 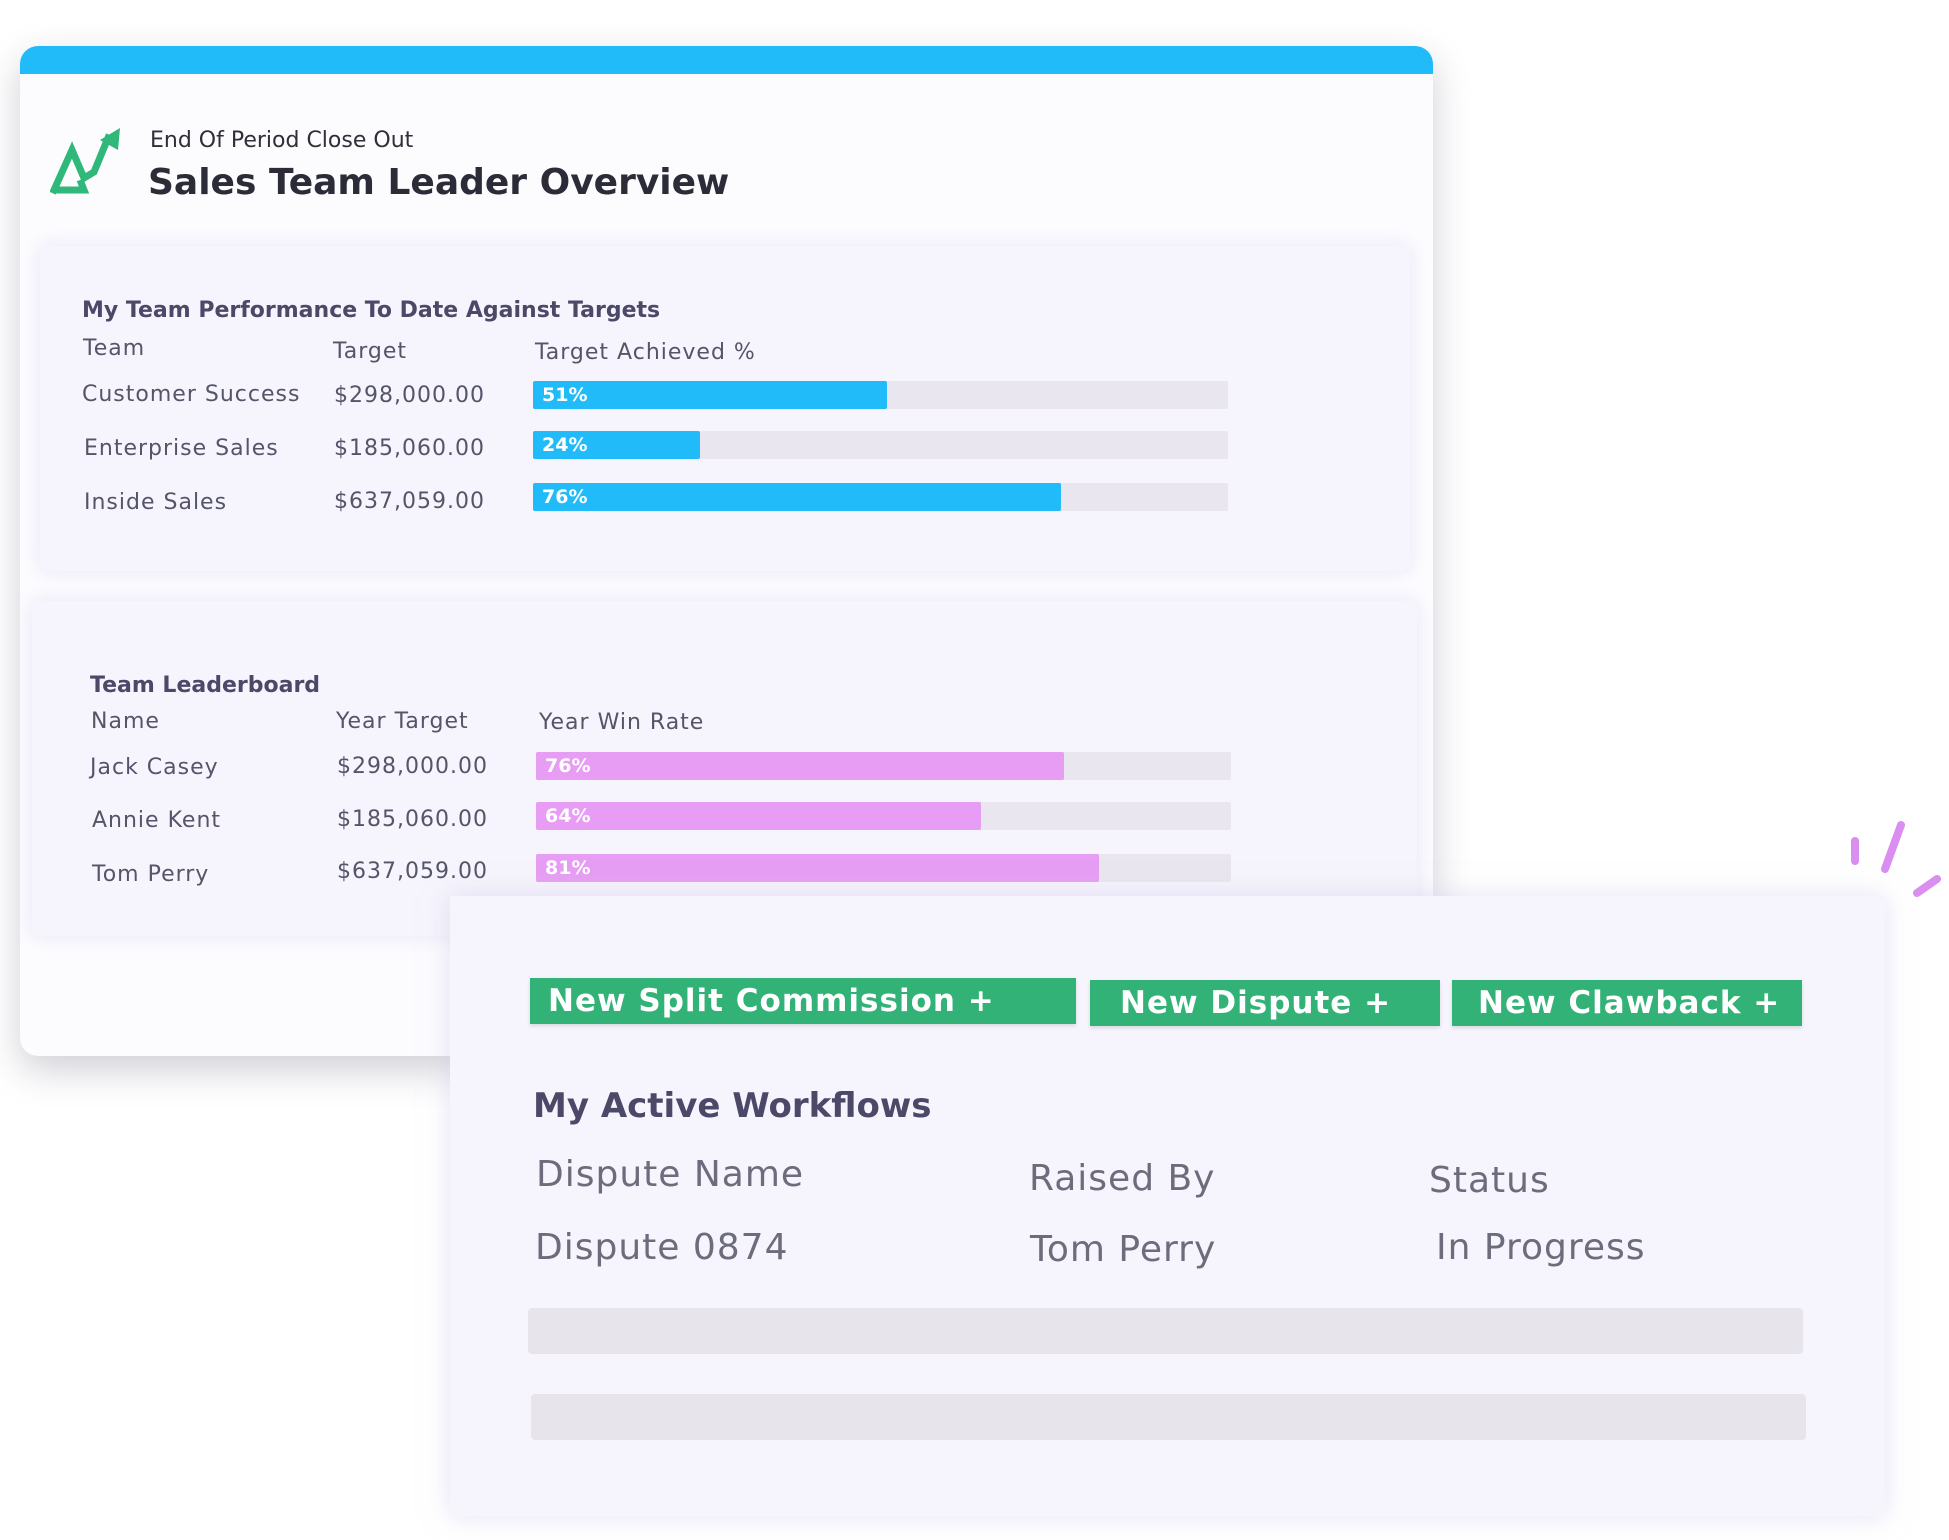 What do you see at coordinates (282, 140) in the screenshot?
I see `page-subtitle: End Of Period Close Out` at bounding box center [282, 140].